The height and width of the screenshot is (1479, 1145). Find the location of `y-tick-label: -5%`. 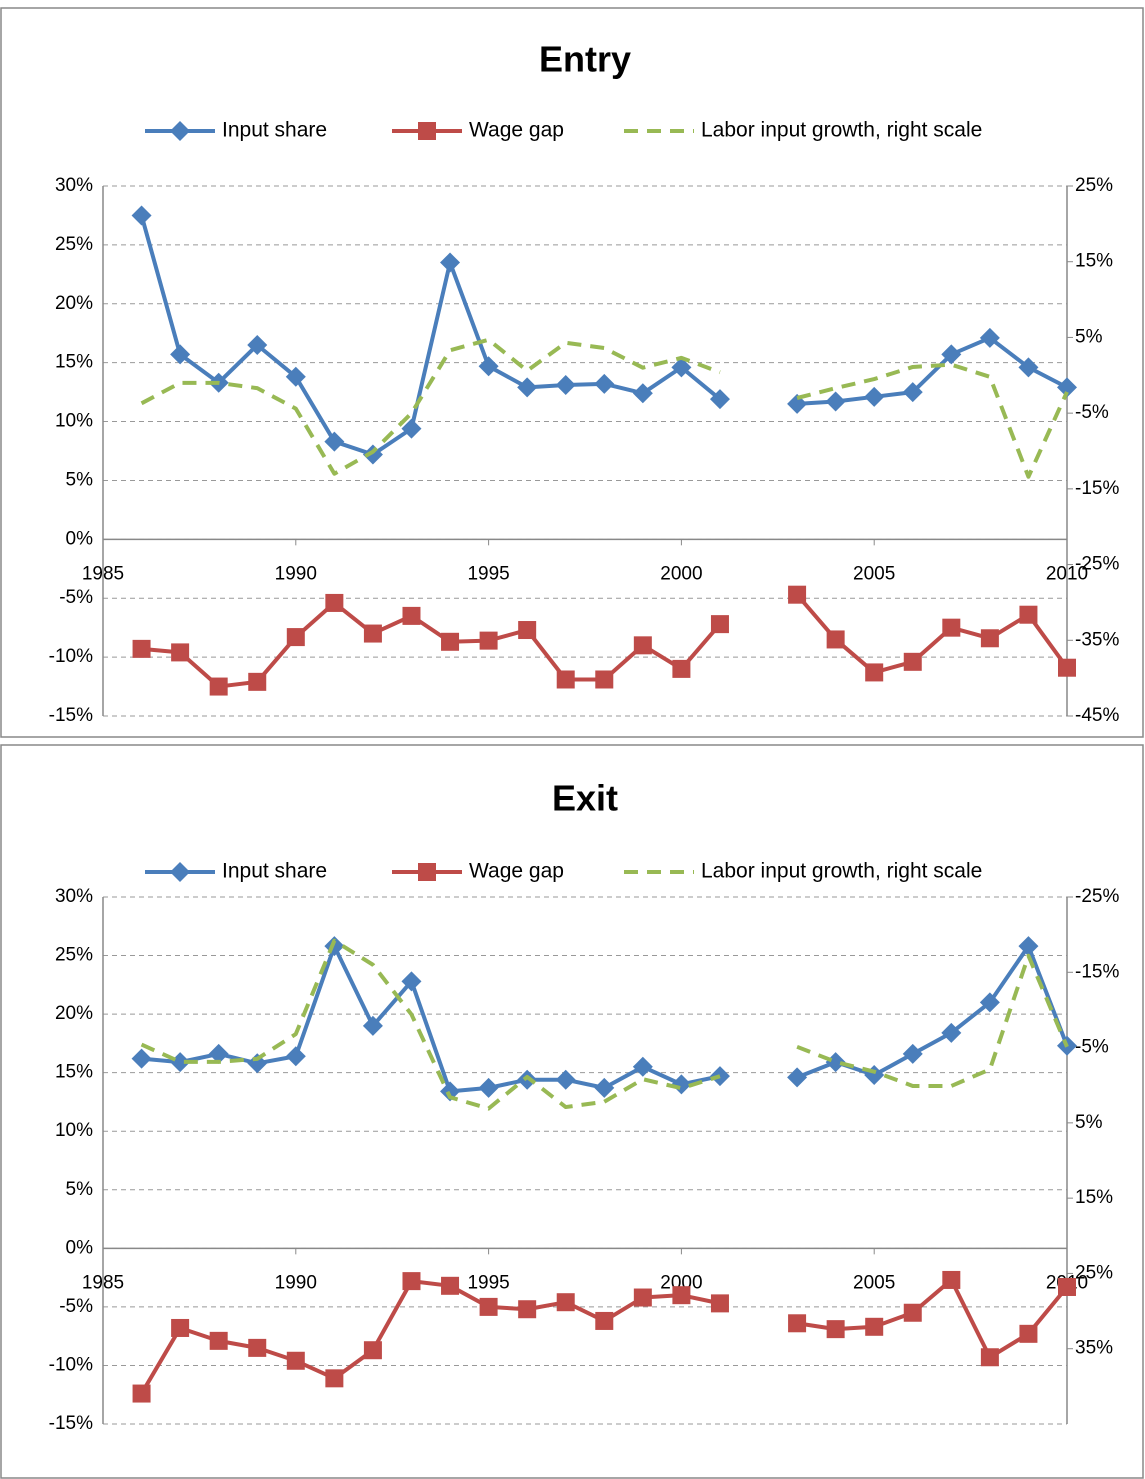

y-tick-label: -5% is located at coordinates (76, 1306).